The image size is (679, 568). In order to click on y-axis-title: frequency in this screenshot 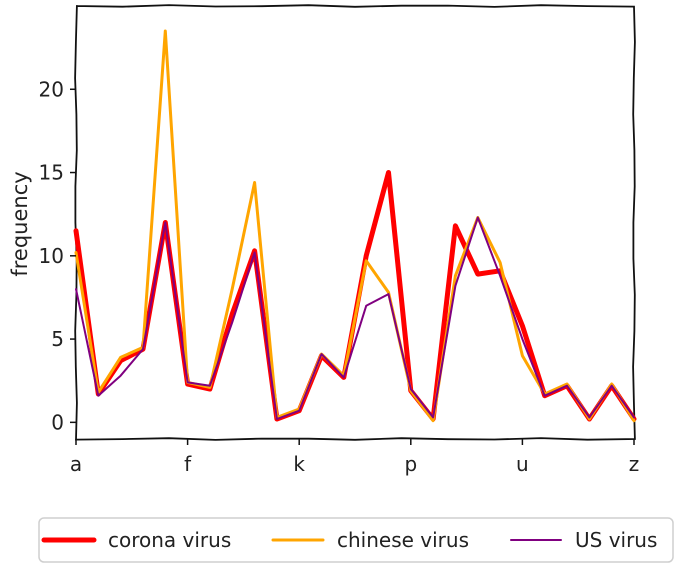, I will do `click(20, 223)`.